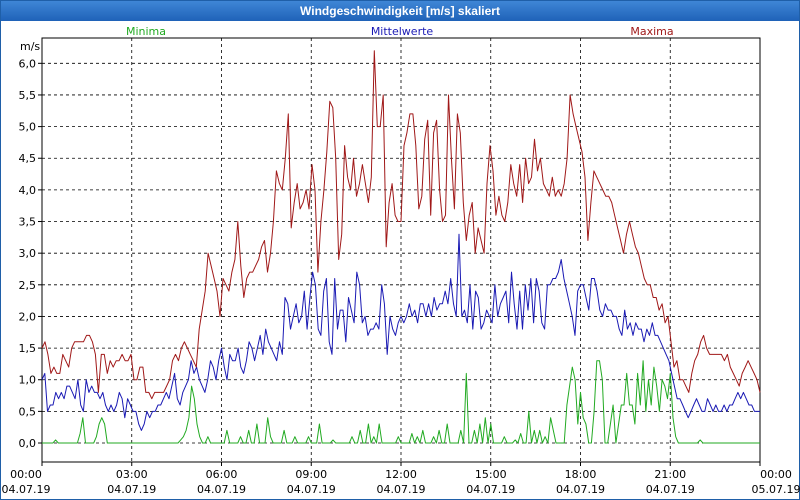 This screenshot has width=800, height=500. What do you see at coordinates (28, 63) in the screenshot?
I see `y-tick-label: 6,0` at bounding box center [28, 63].